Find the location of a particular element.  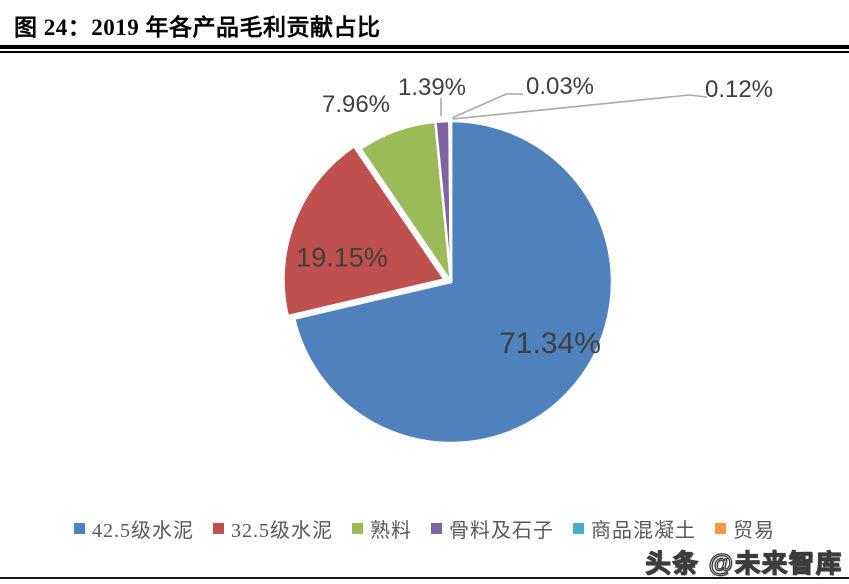

divider-thick-line is located at coordinates (424, 47).